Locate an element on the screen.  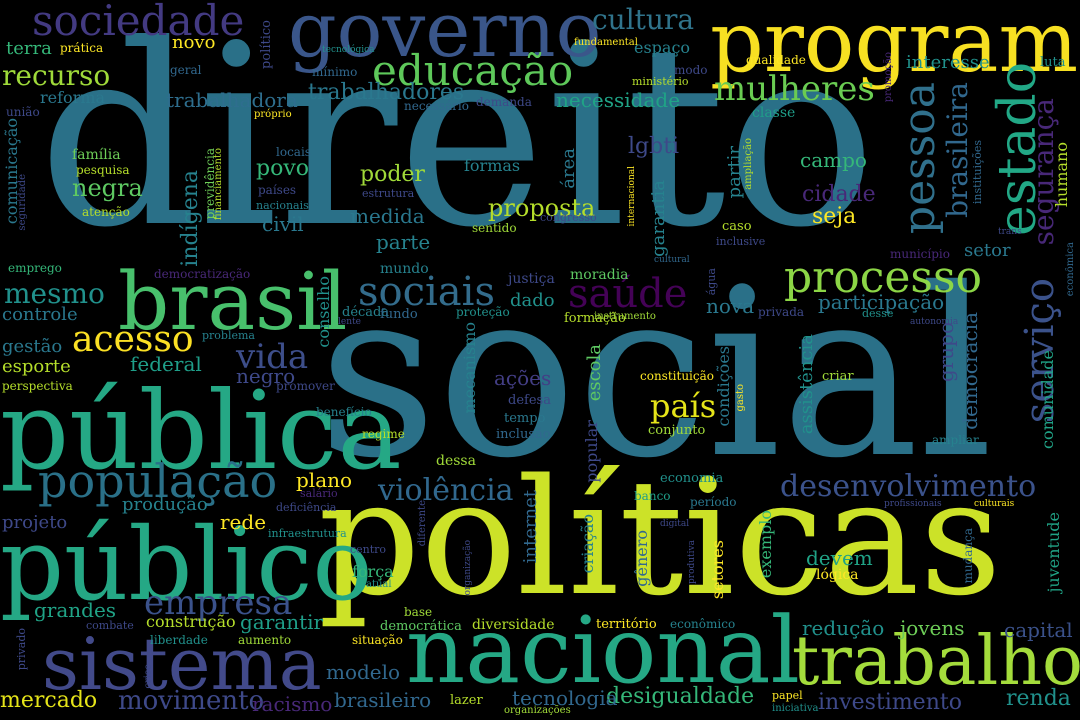
word: privado is located at coordinates (21, 649).